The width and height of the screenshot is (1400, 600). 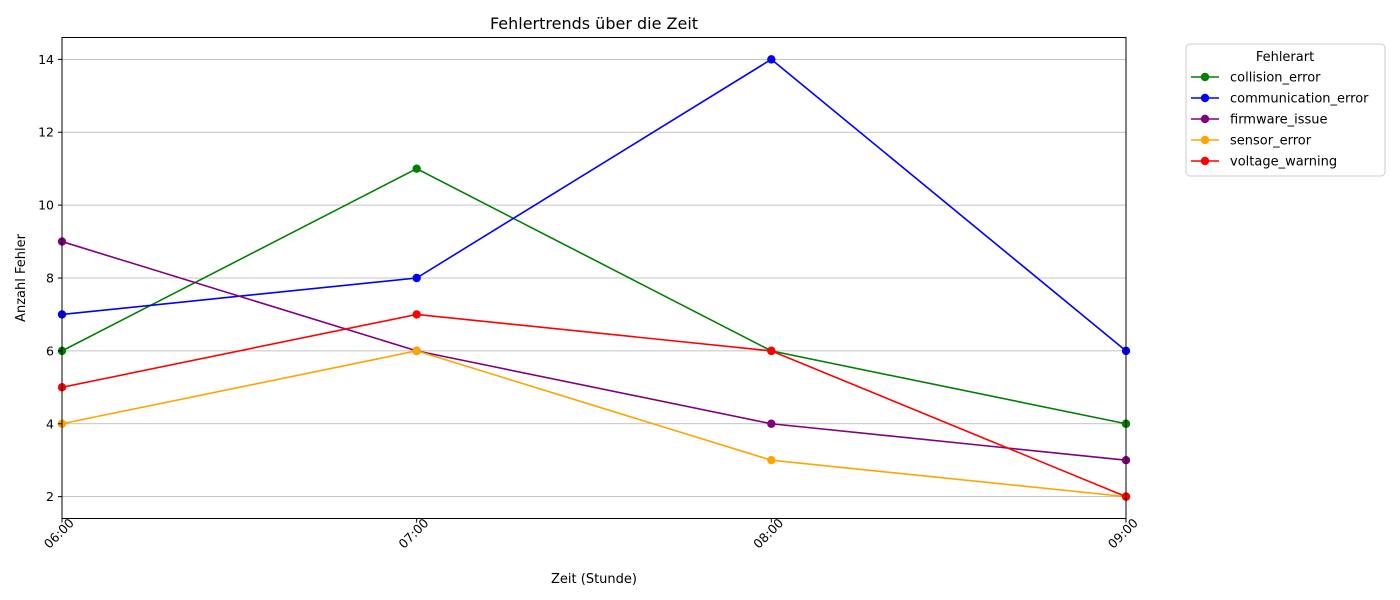 I want to click on legend-label: collision_error, so click(x=1275, y=78).